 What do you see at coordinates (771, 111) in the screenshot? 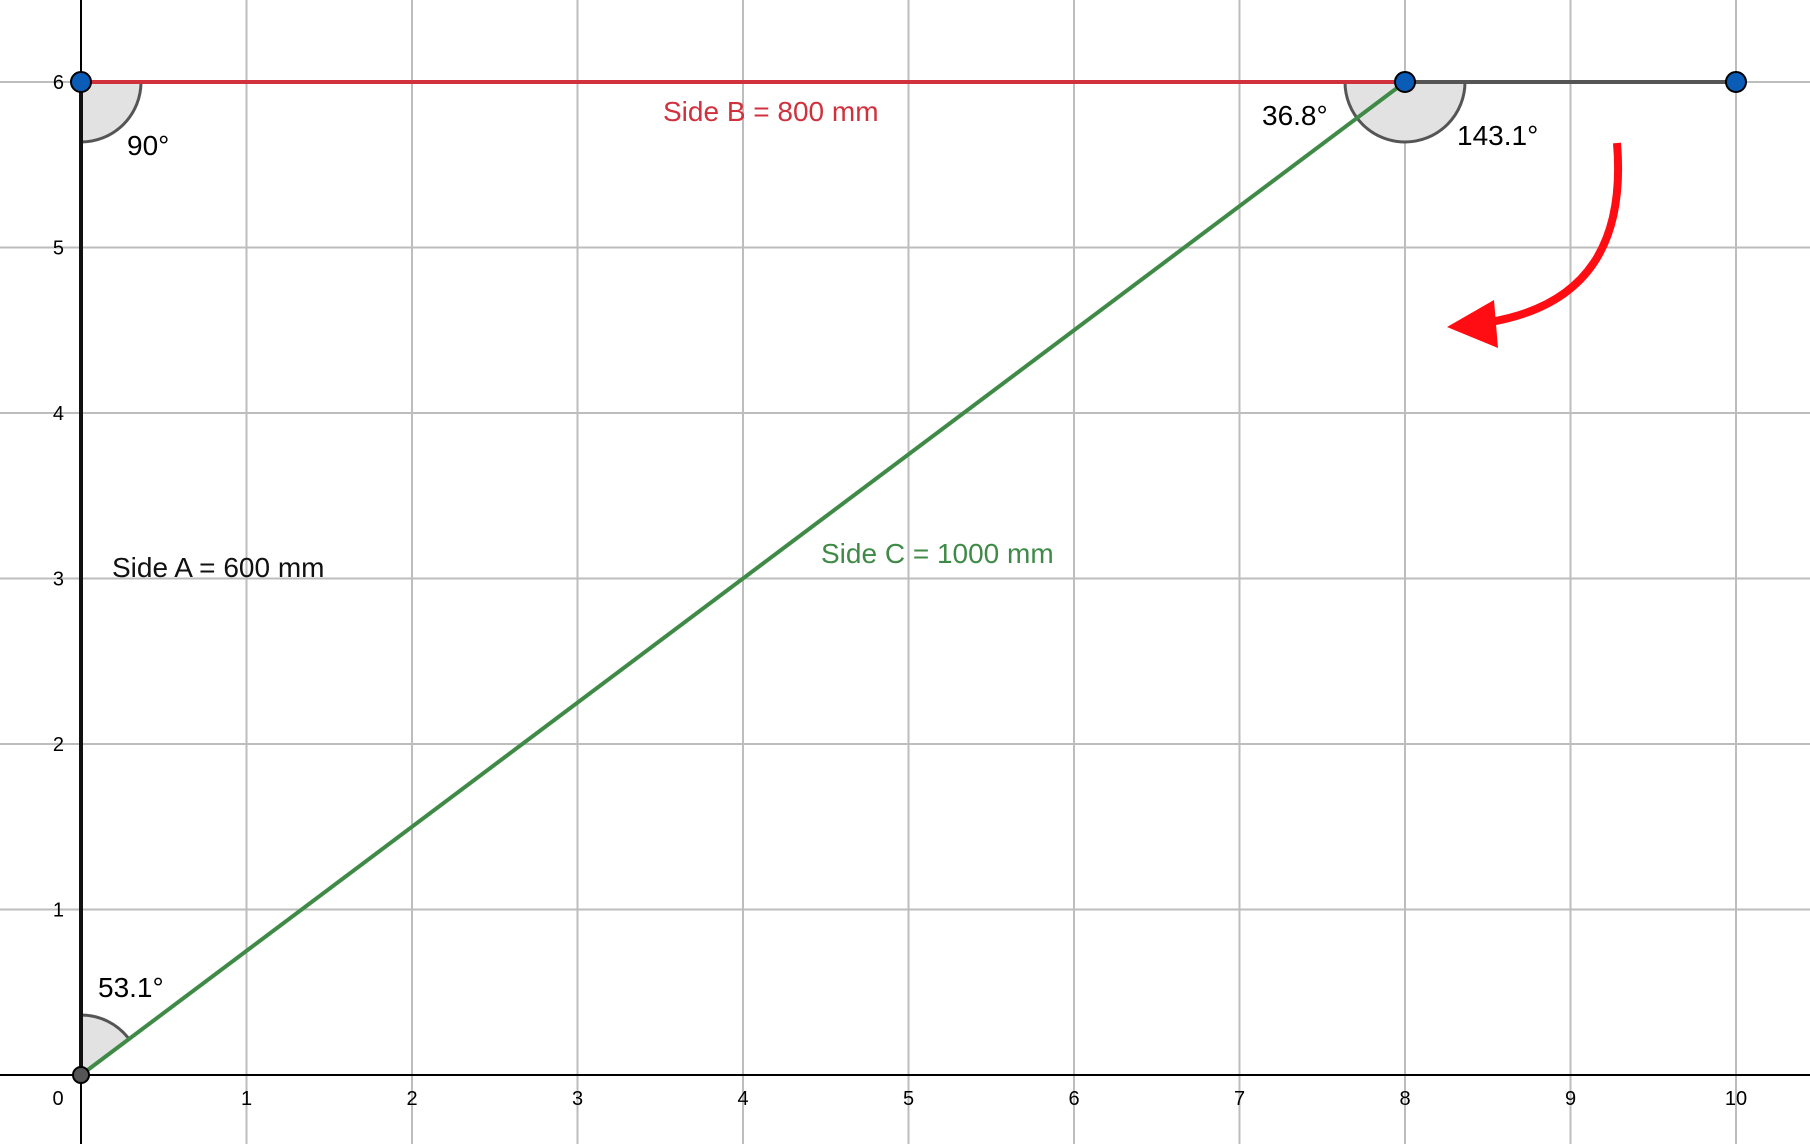
I see `side-b-label: Side B = 800 mm` at bounding box center [771, 111].